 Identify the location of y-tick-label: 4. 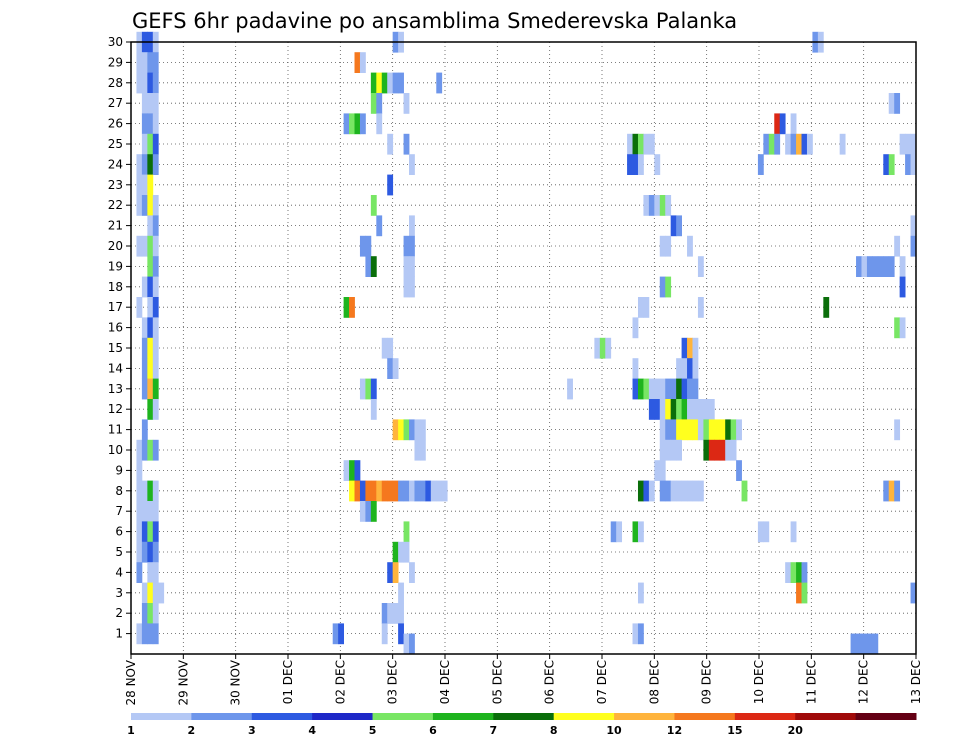
(119, 572).